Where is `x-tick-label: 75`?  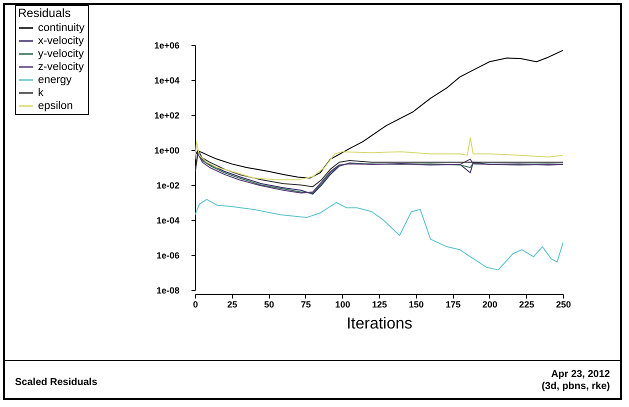
x-tick-label: 75 is located at coordinates (305, 305).